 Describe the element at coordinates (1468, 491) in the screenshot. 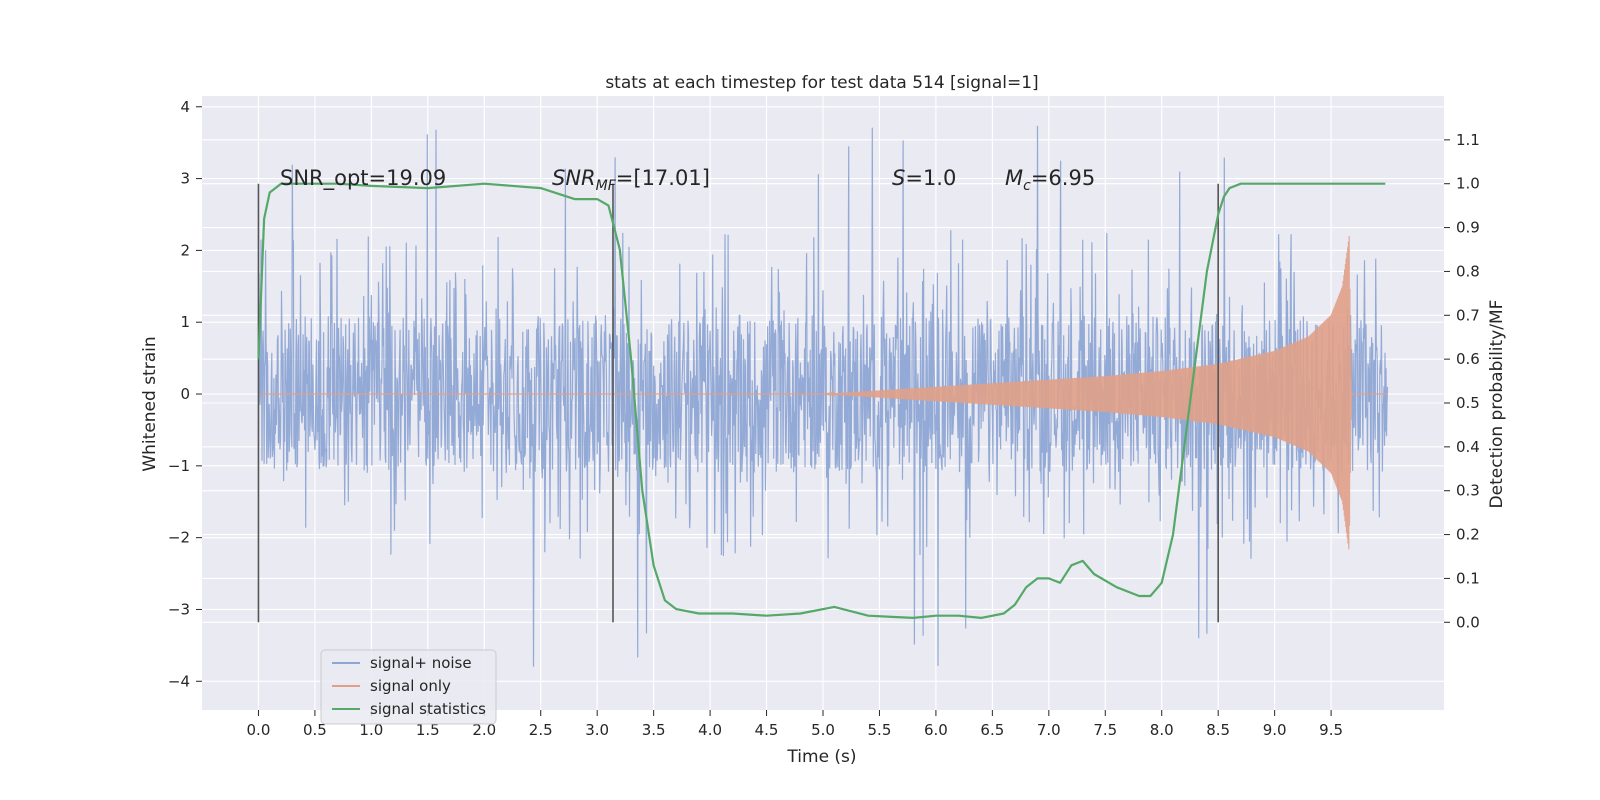

I see `y-right-tick-label: 0.3` at that location.